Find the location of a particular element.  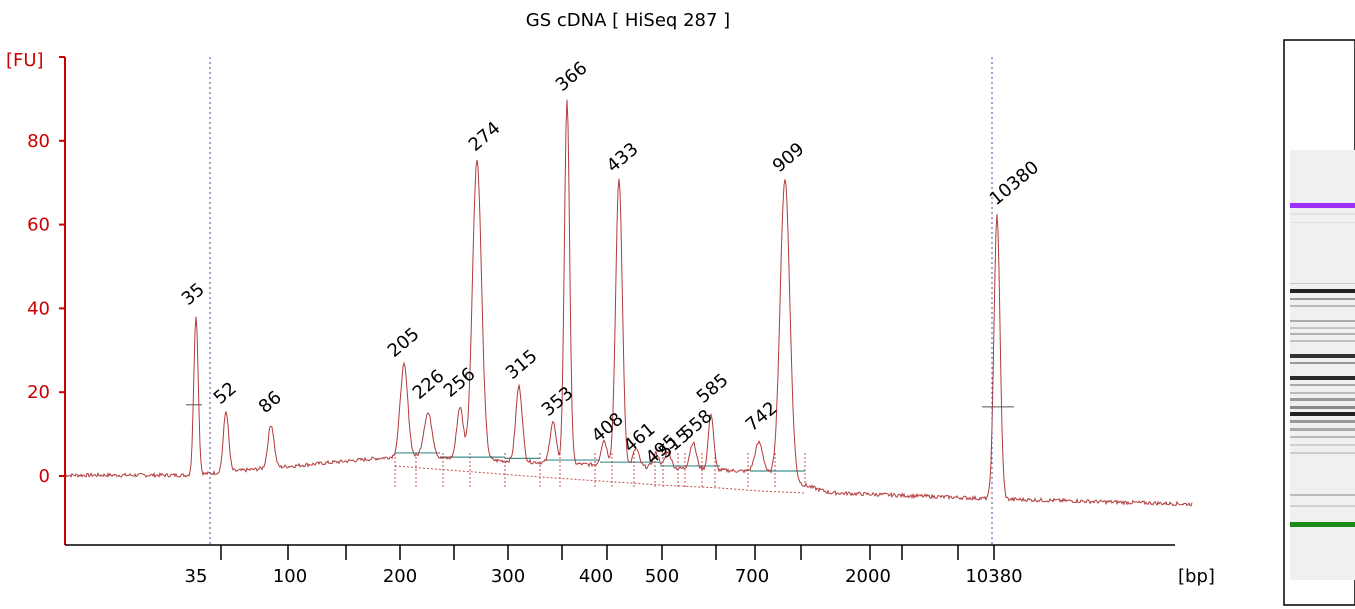

y-tick-label: 20 is located at coordinates (38, 392).